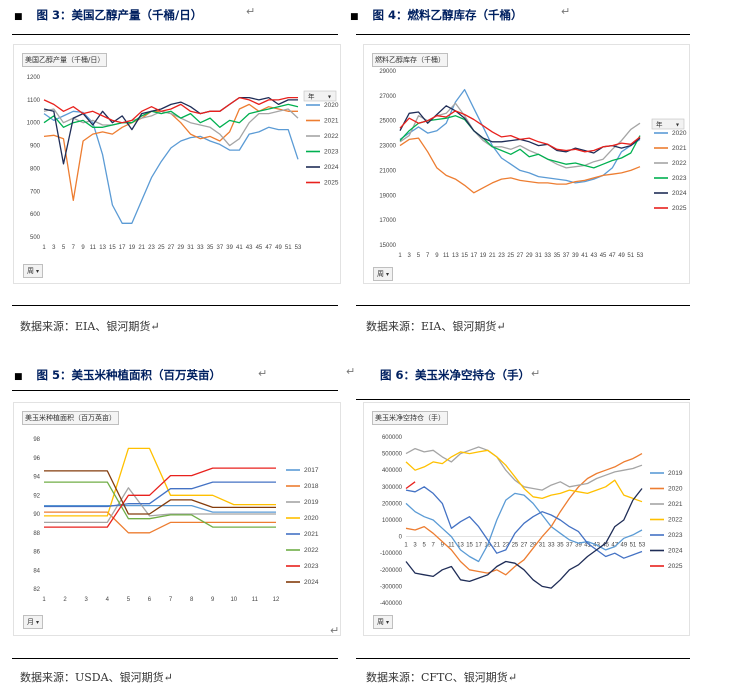  I want to click on y-tick-label: 1100, so click(34, 101).